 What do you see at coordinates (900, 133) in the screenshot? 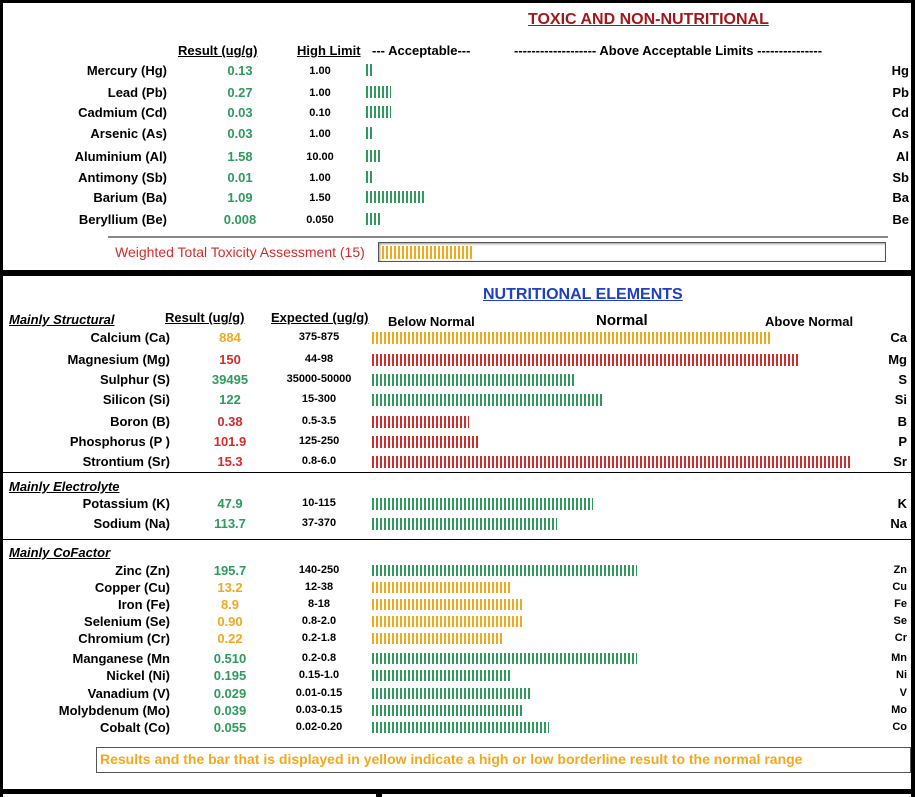
I see `element-symbol: As` at bounding box center [900, 133].